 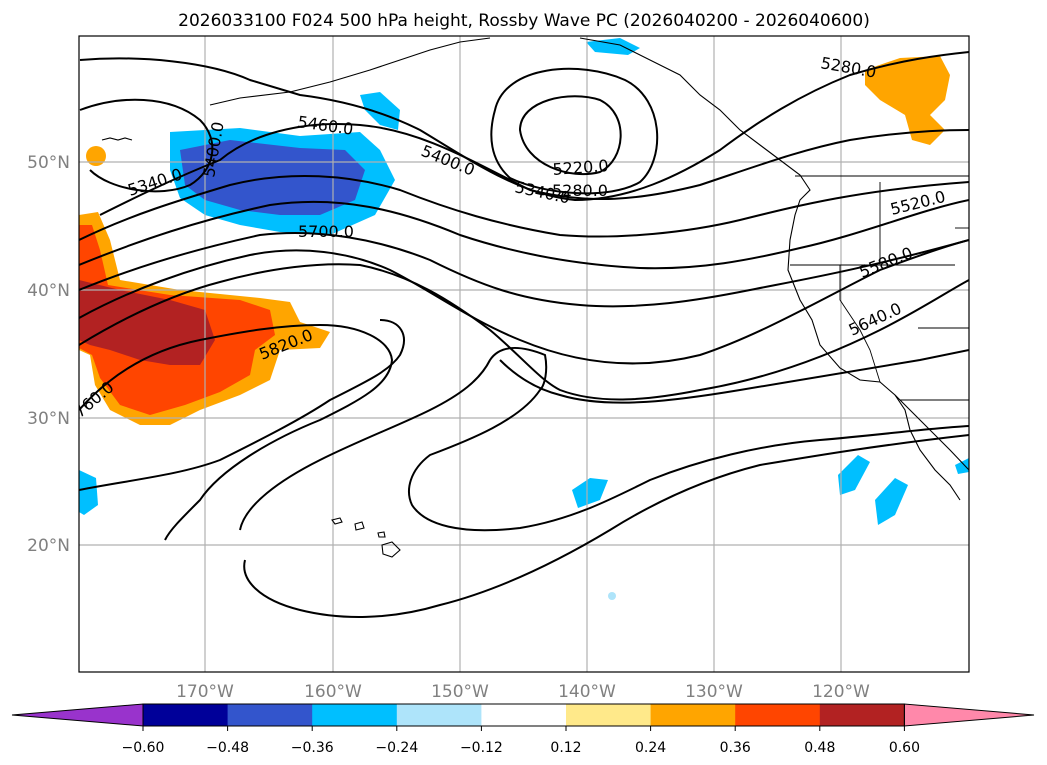 I want to click on colorbar-tick-label: −0.48, so click(x=227, y=748).